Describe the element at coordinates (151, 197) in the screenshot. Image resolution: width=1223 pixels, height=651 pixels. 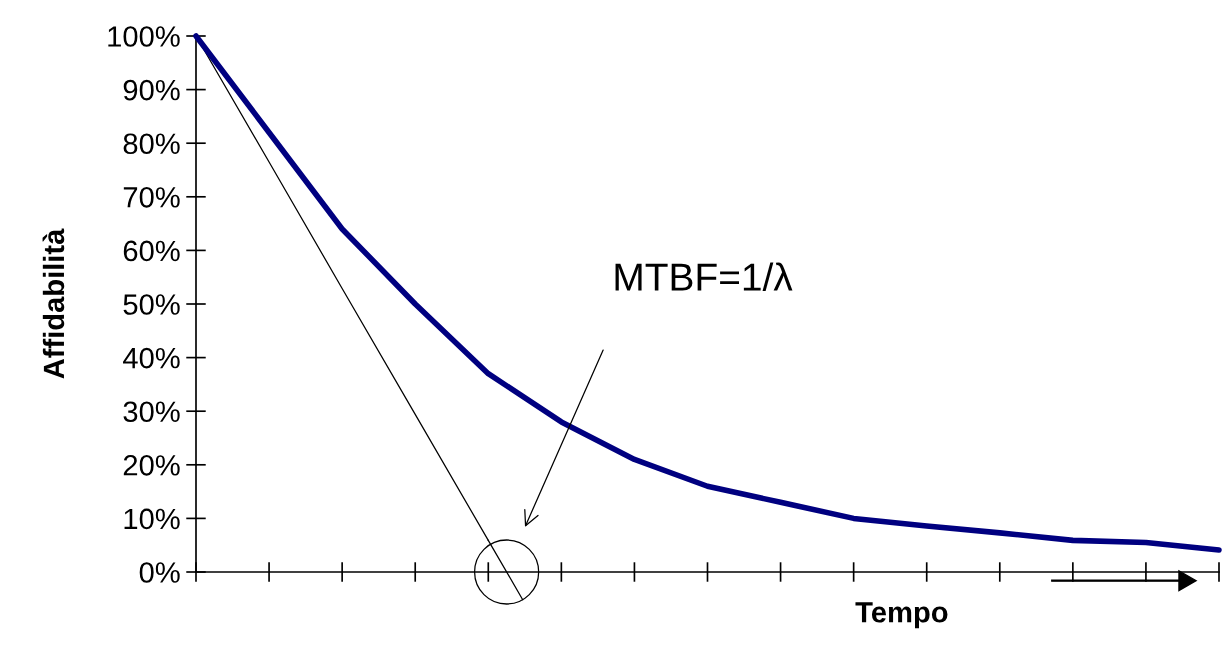
I see `y-tick-label: 70%` at that location.